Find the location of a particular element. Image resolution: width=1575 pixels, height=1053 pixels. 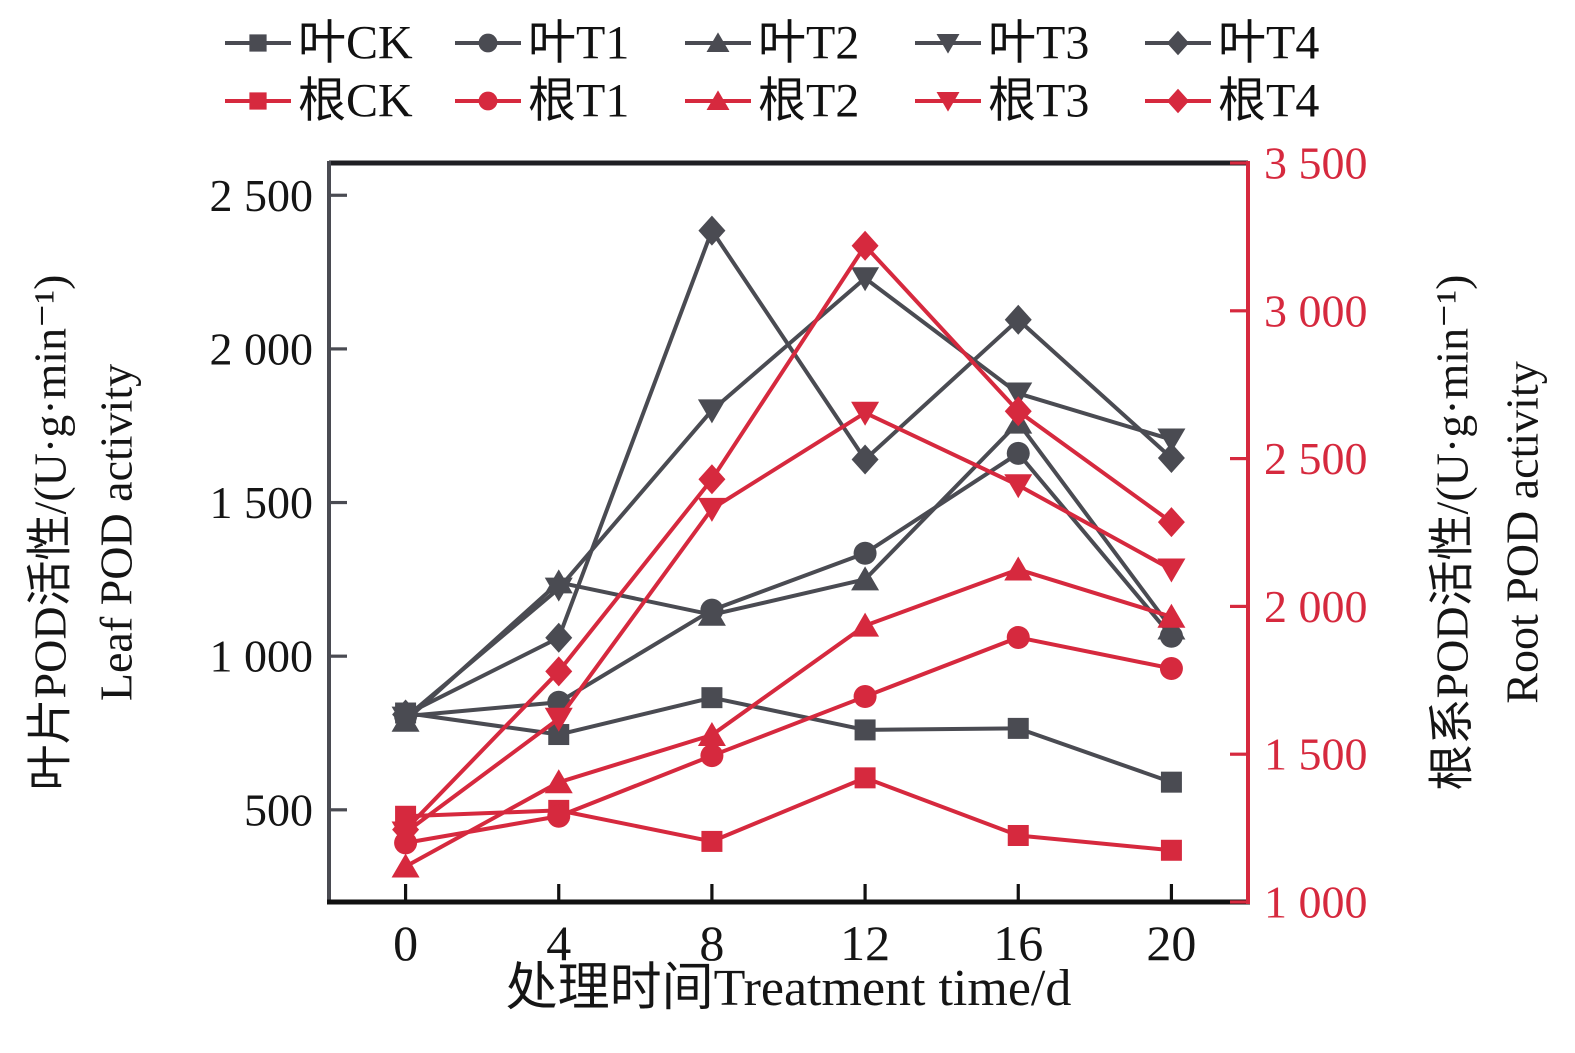

left-axis-title-en: Leaf POD activity is located at coordinates (116, 532).